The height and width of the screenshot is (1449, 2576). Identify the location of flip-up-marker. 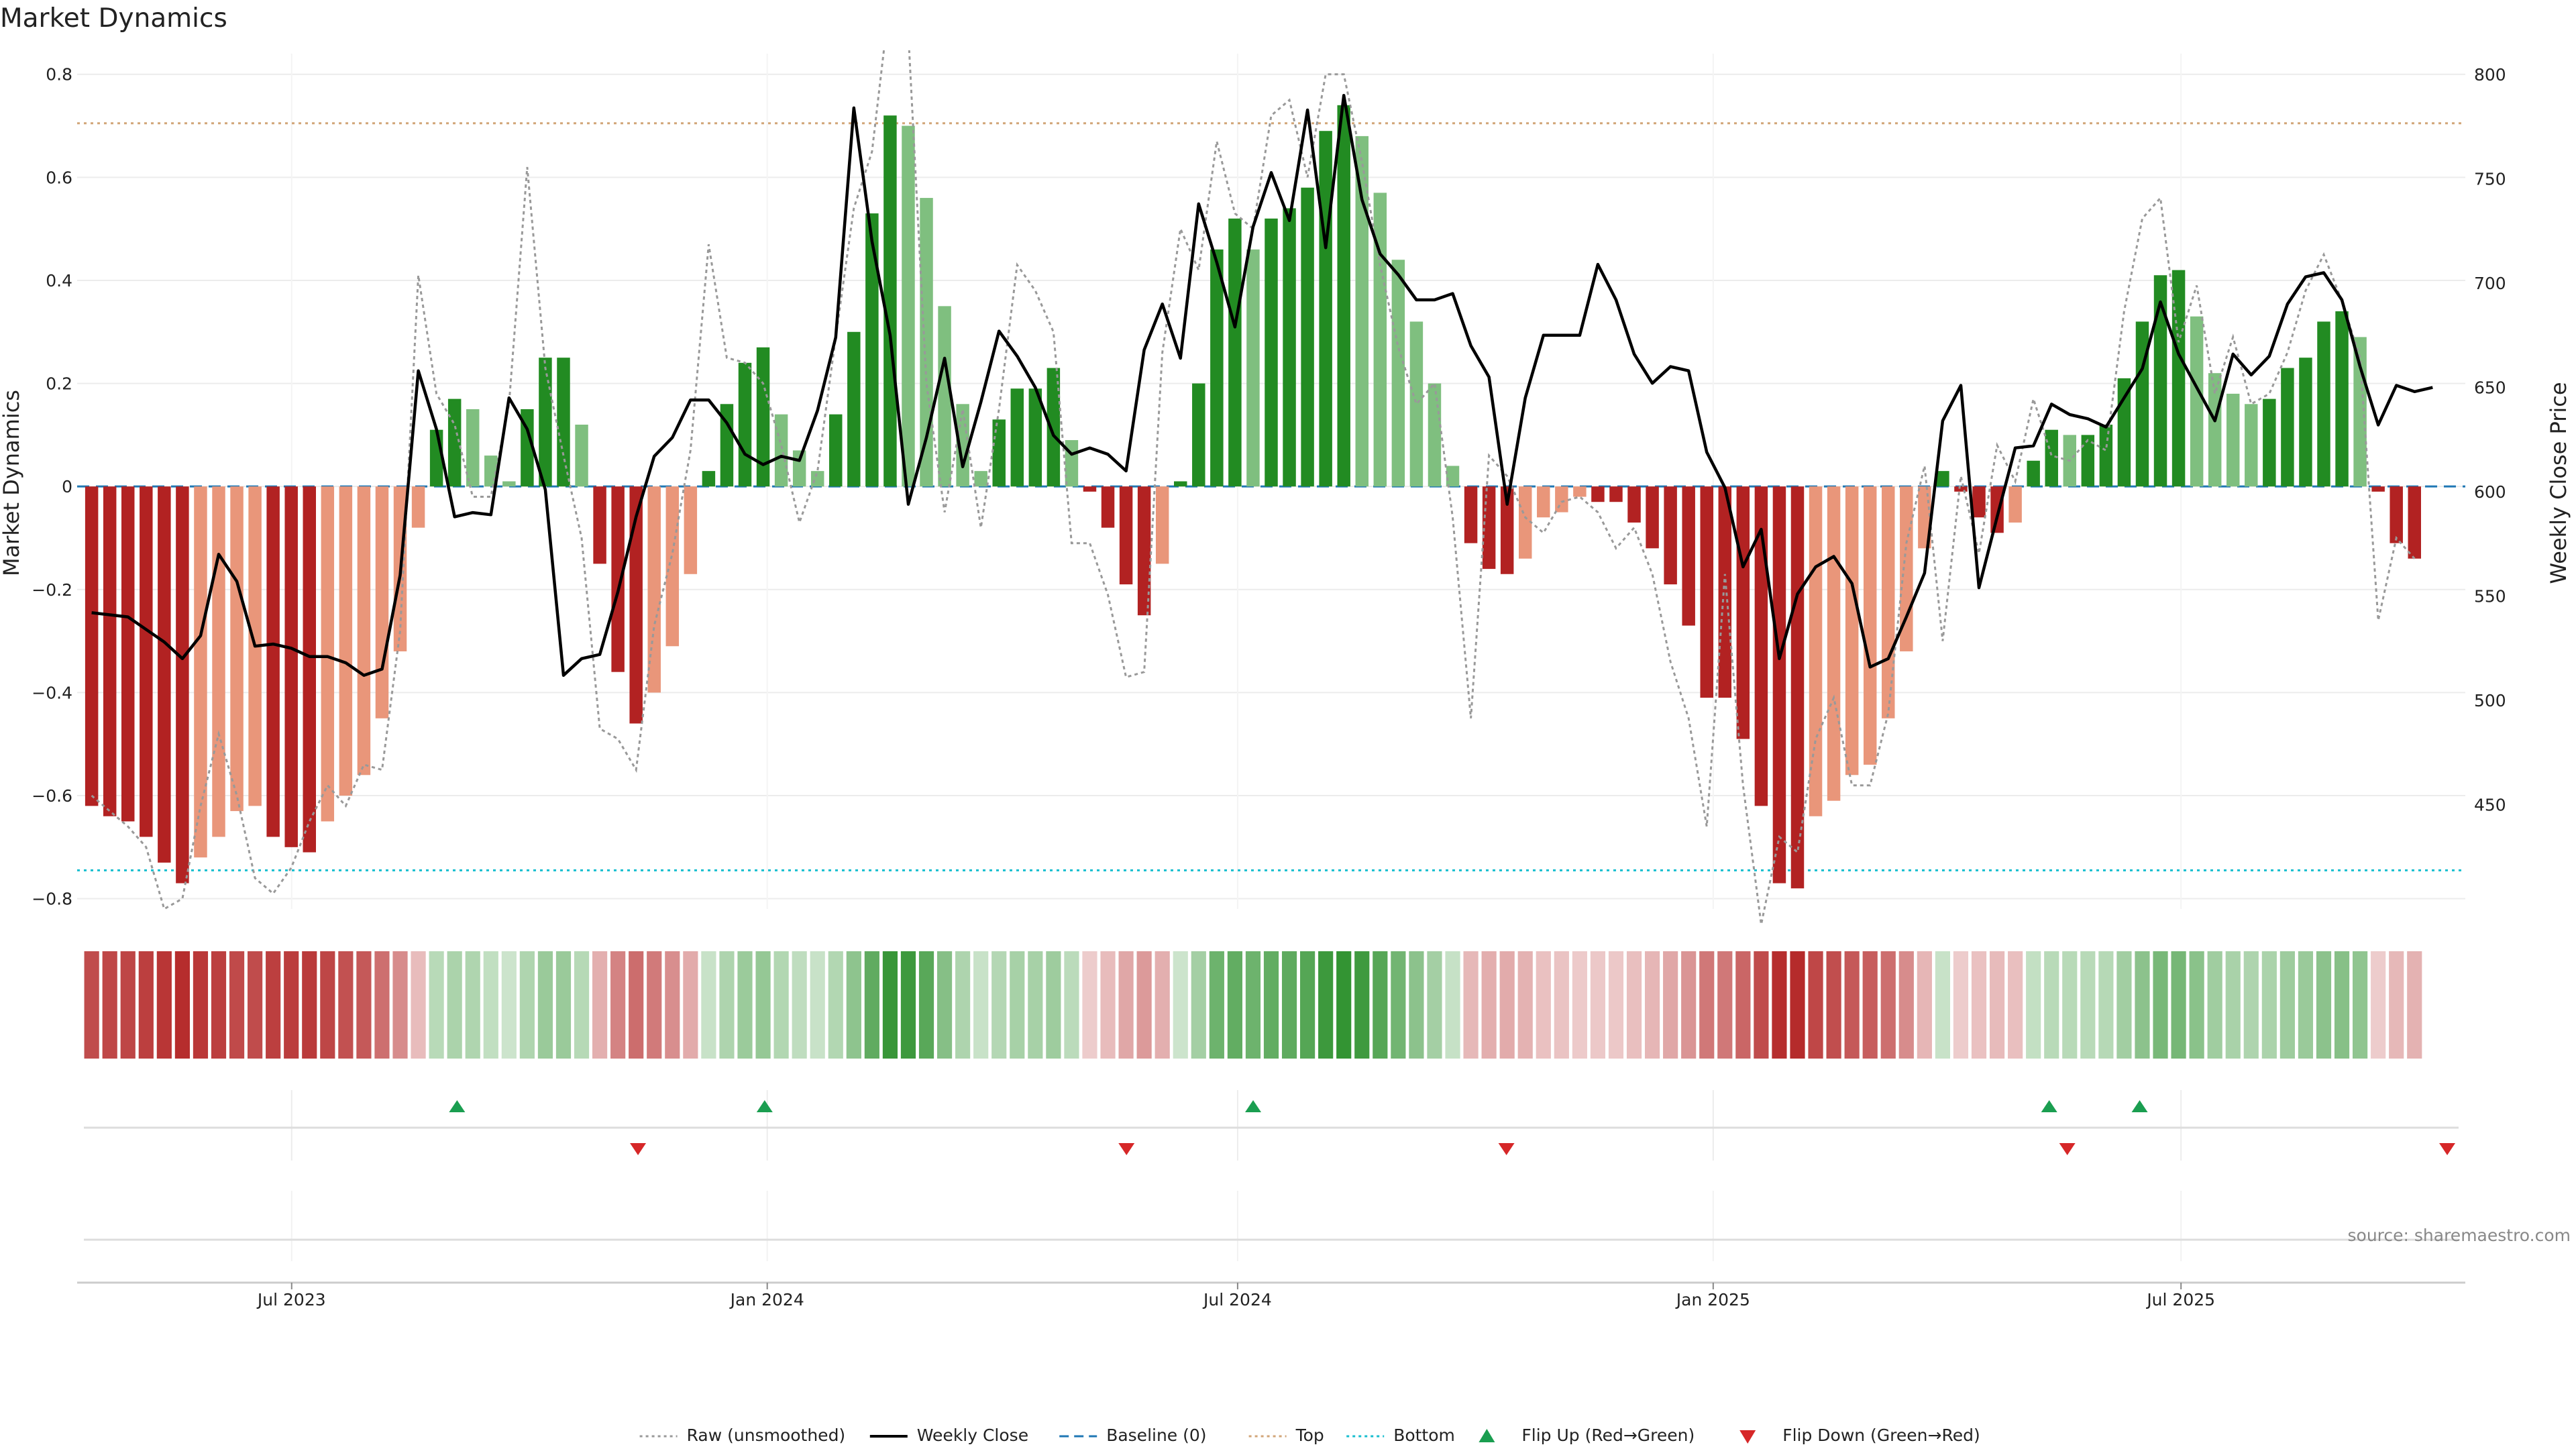
(2139, 1106).